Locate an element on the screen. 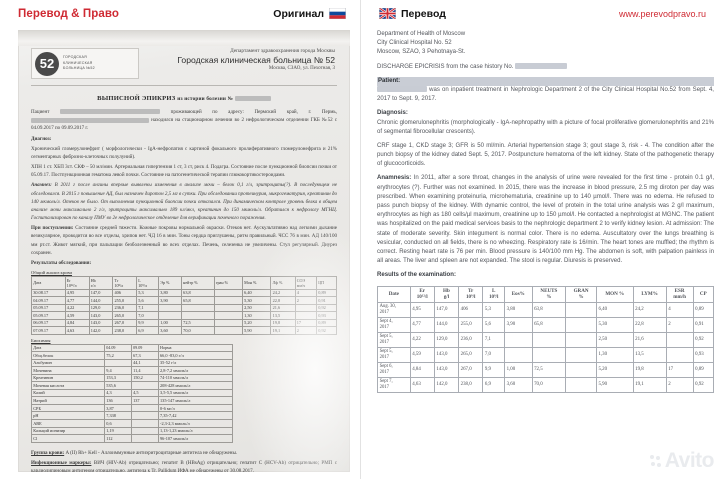  avito-watermark: Avito is located at coordinates (682, 461).